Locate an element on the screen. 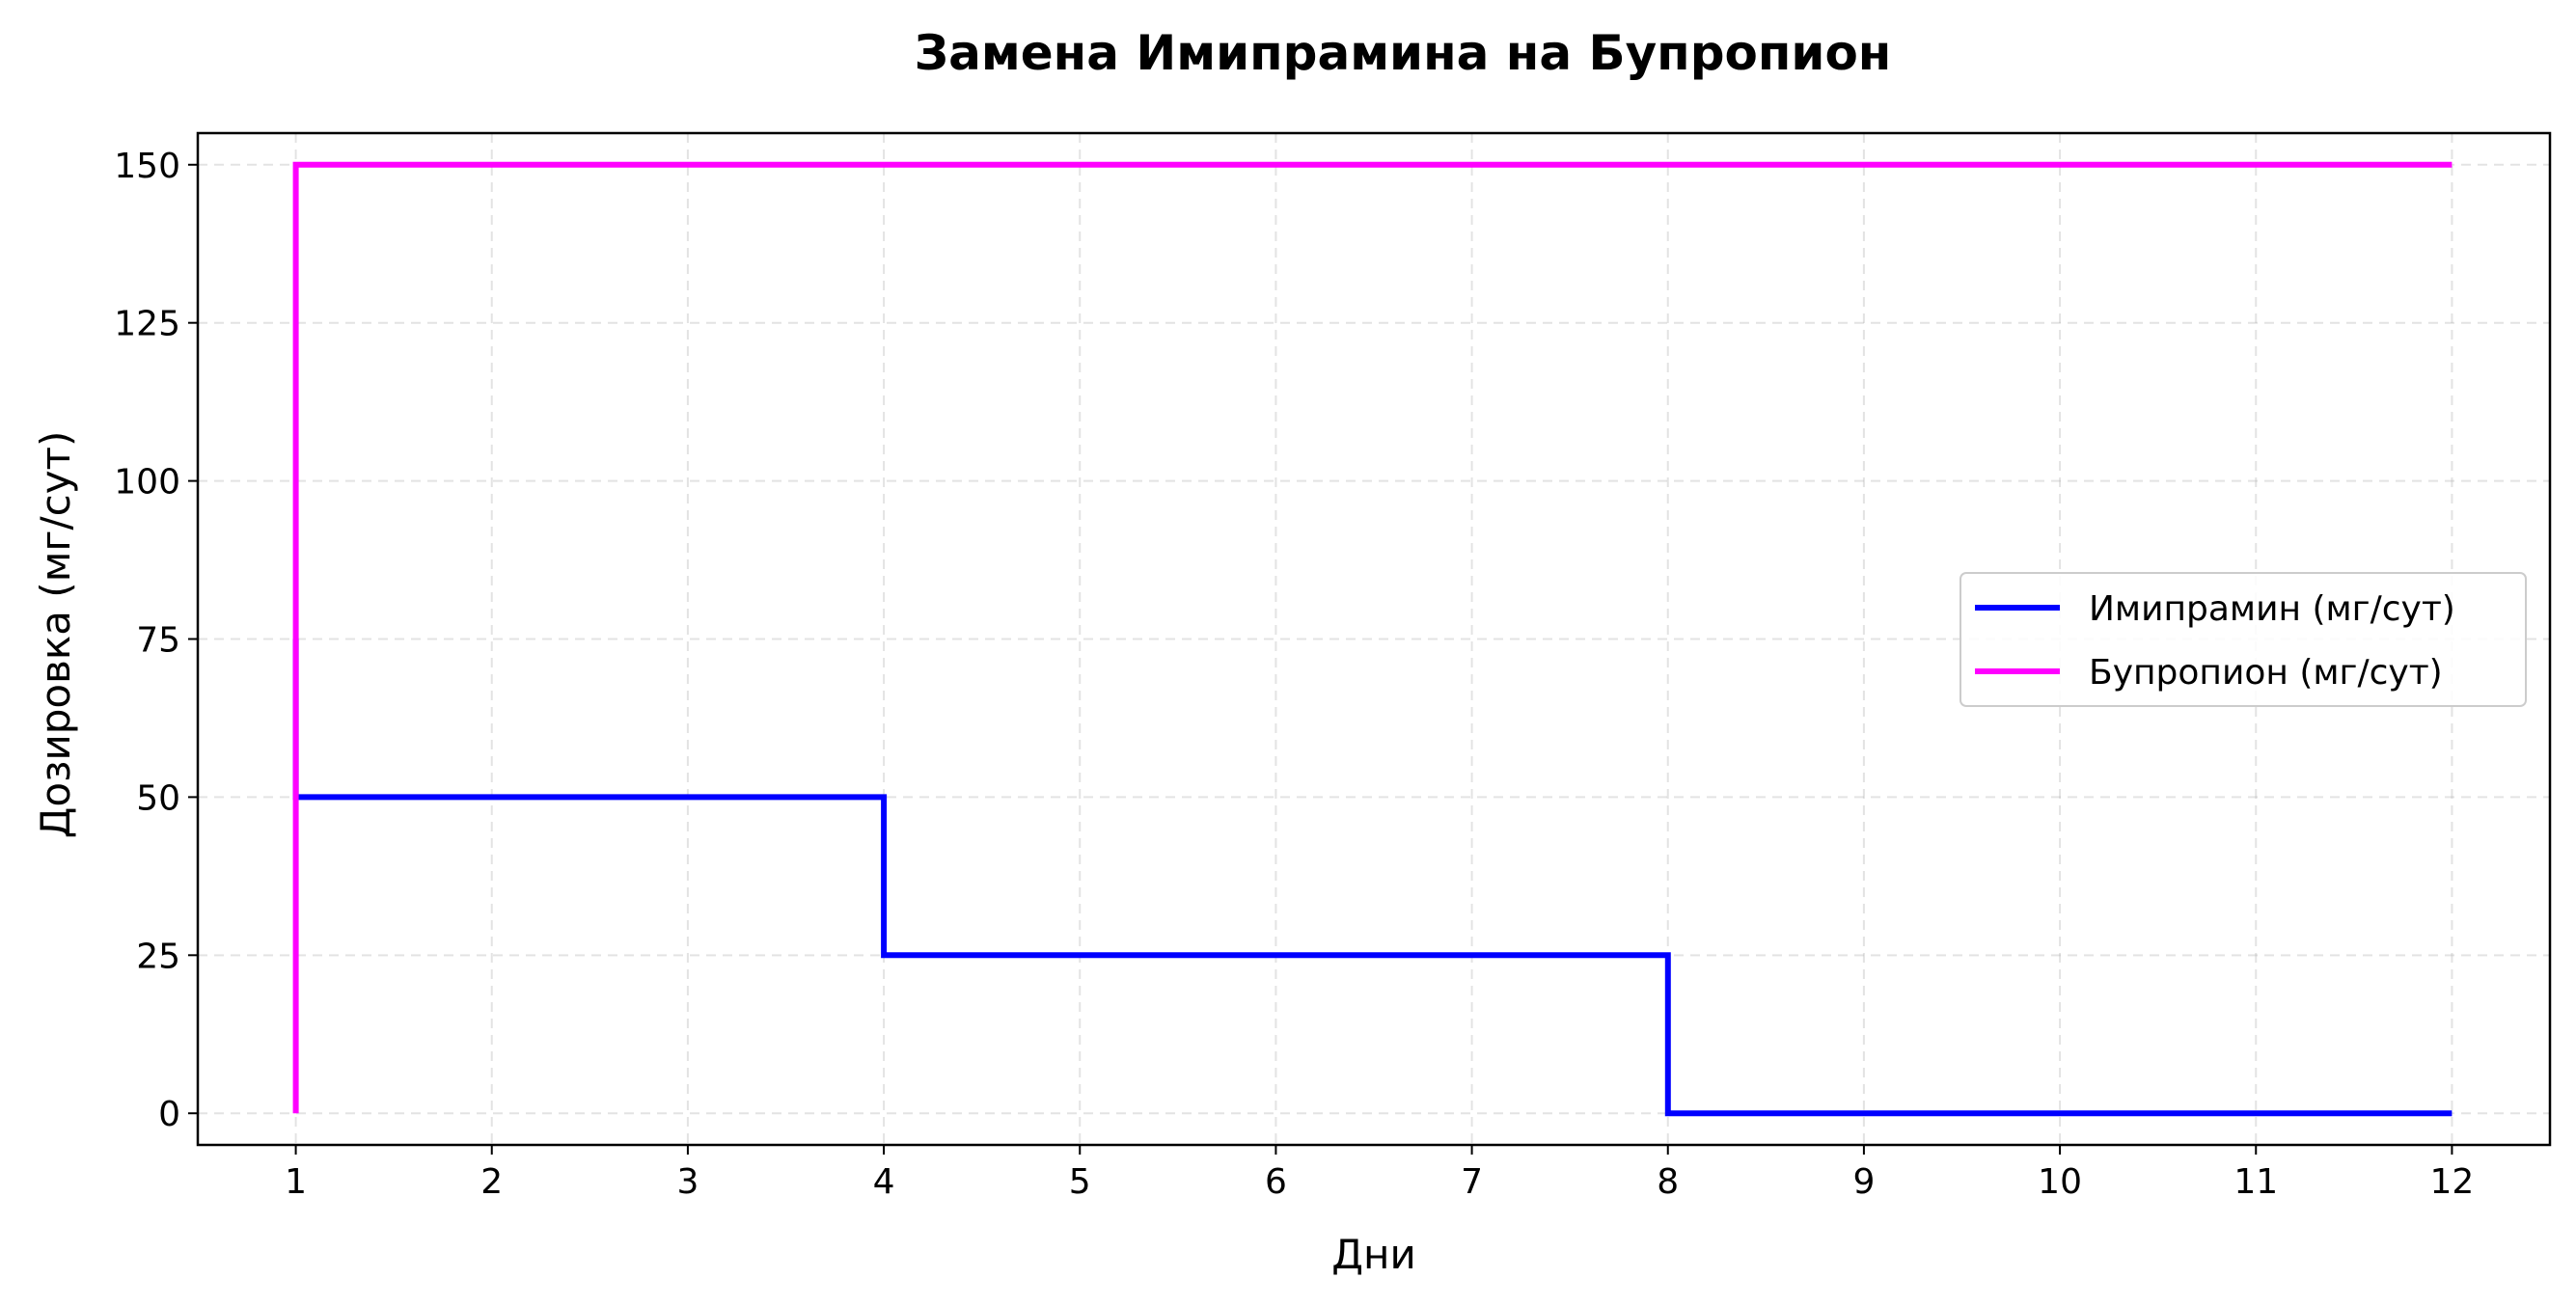 This screenshot has width=2576, height=1306. legend-frame is located at coordinates (2243, 639).